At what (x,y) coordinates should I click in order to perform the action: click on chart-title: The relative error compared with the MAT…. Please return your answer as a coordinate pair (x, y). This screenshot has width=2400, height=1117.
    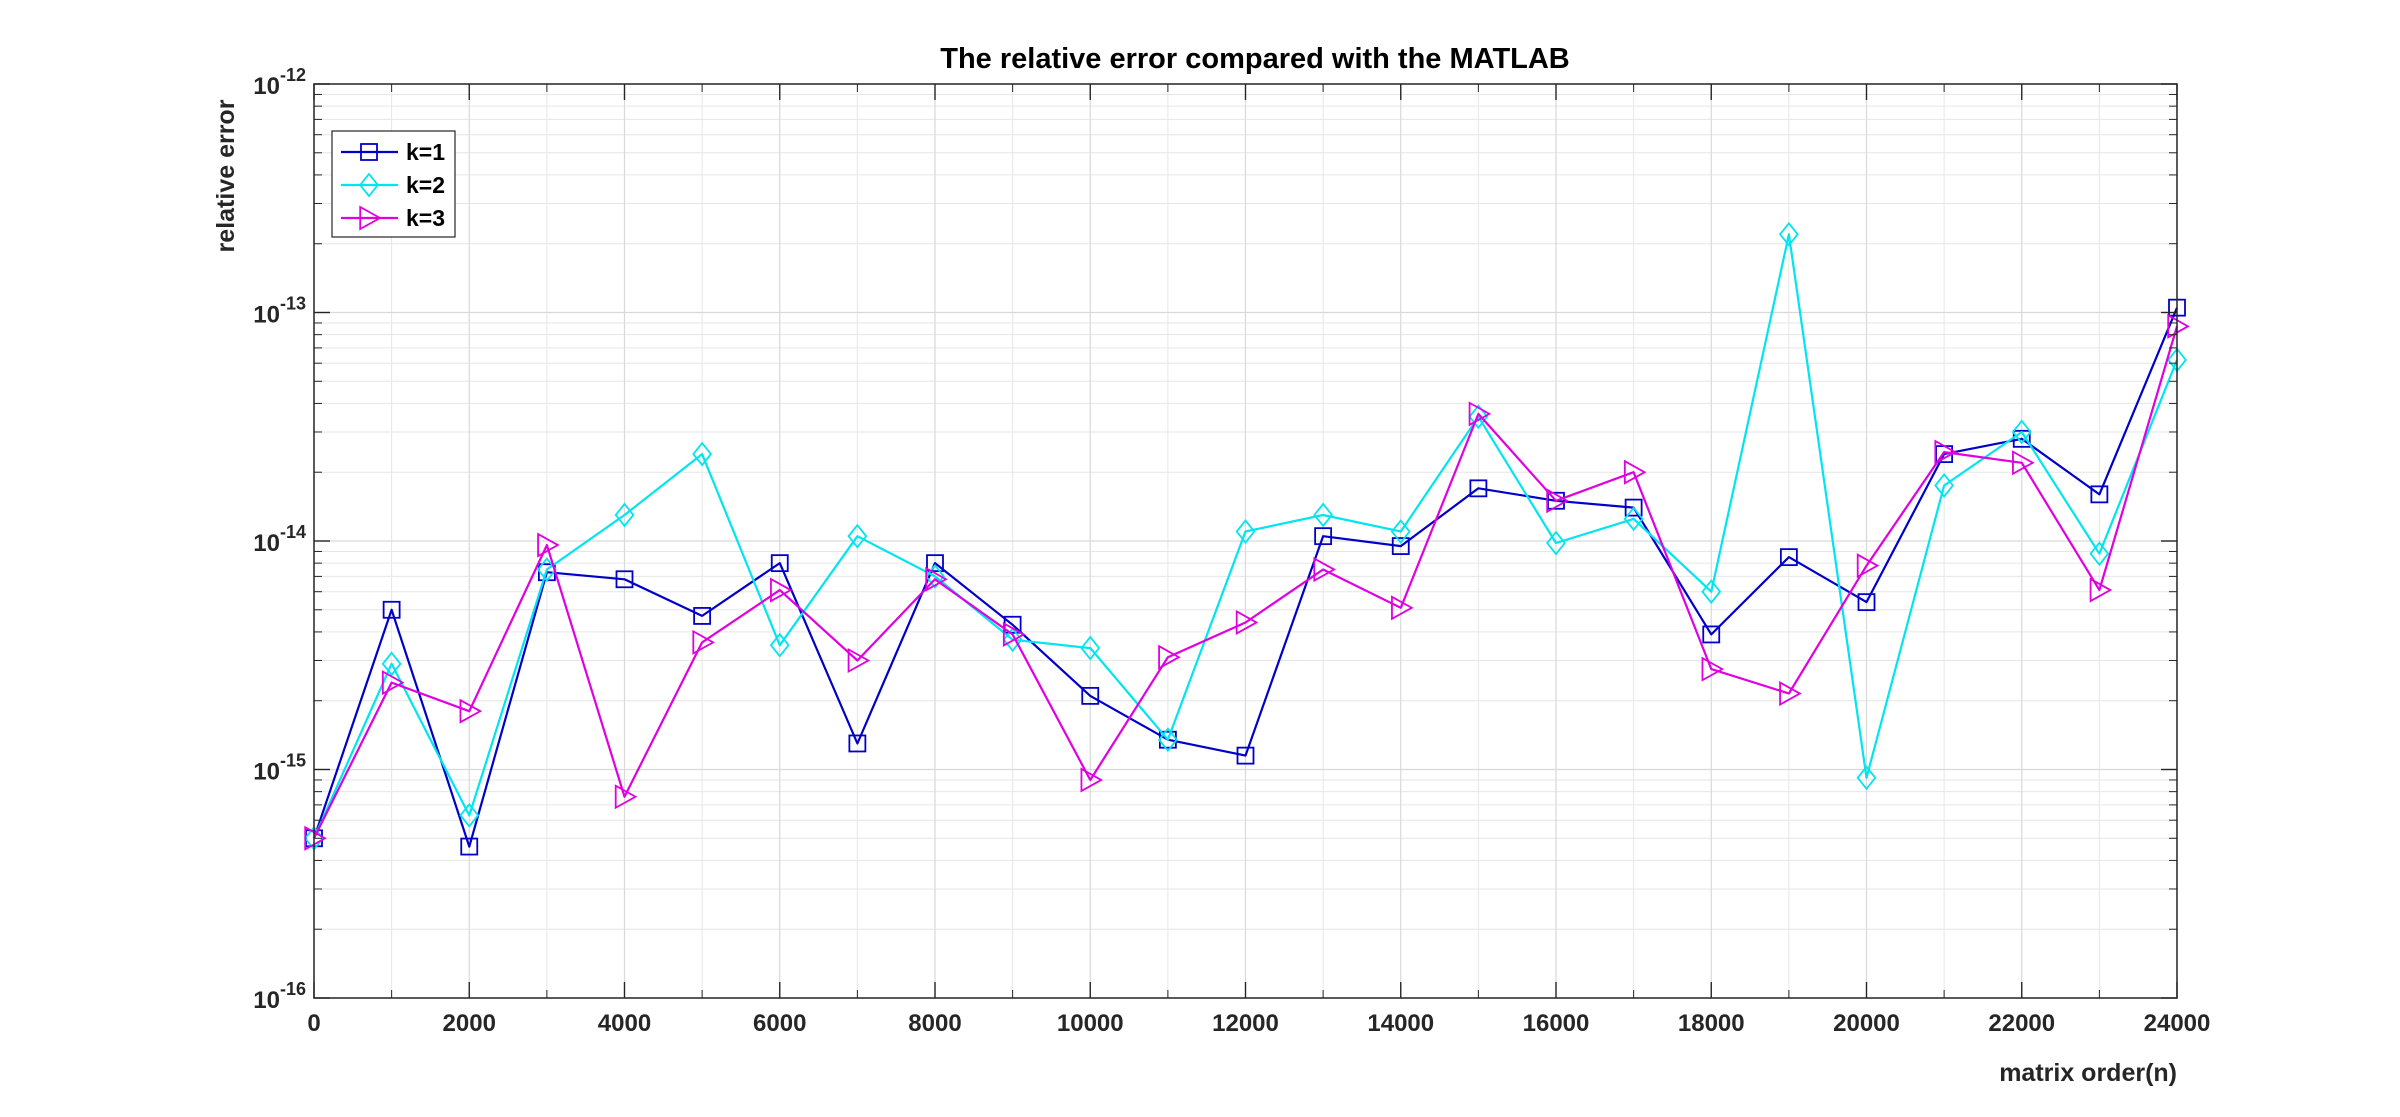
    Looking at the image, I should click on (1255, 59).